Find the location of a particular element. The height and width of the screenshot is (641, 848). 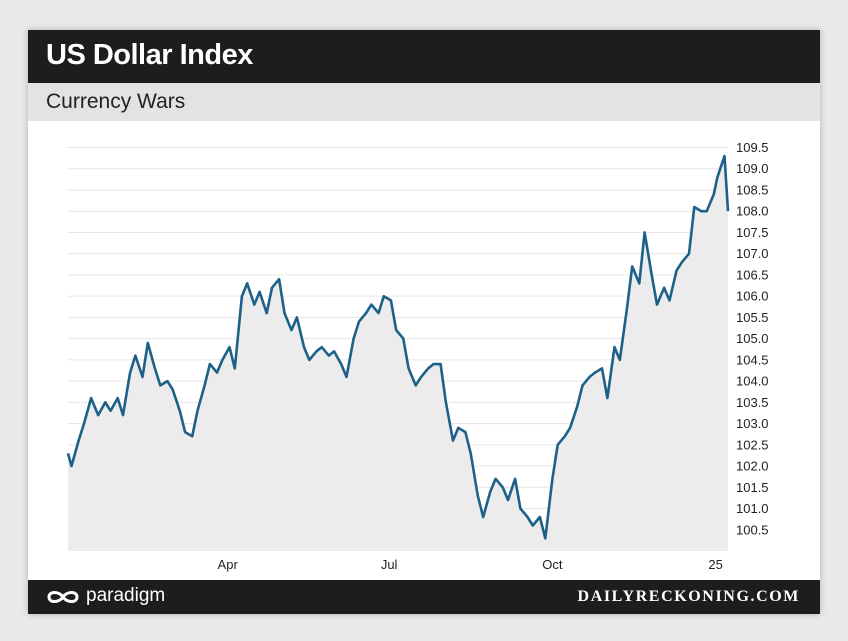

y-tick-label: 103.5 is located at coordinates (752, 402).